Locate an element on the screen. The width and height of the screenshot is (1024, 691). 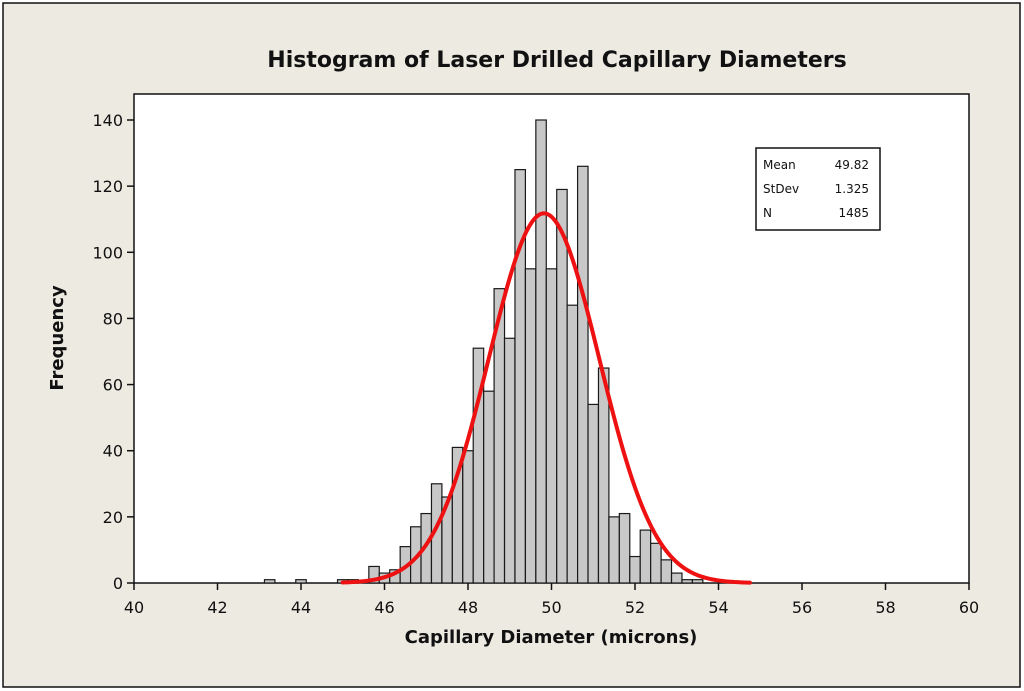
y-tick-label-120: 120 is located at coordinates (107, 186).